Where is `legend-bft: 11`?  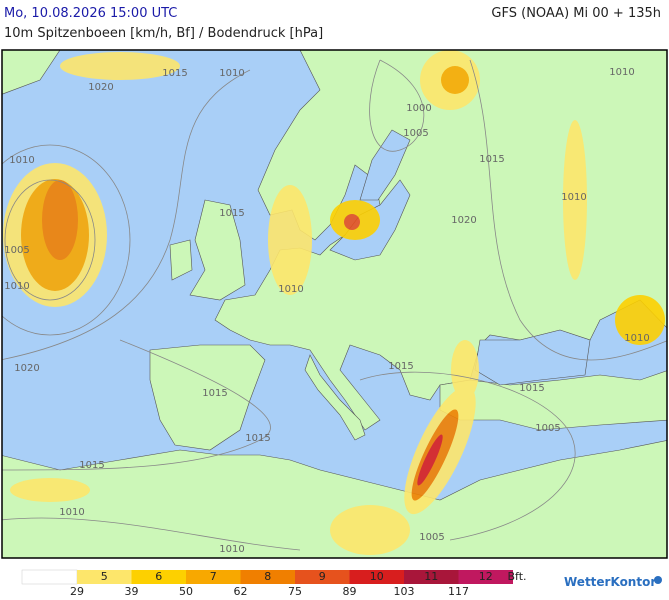
legend-bft: 11 is located at coordinates (431, 576).